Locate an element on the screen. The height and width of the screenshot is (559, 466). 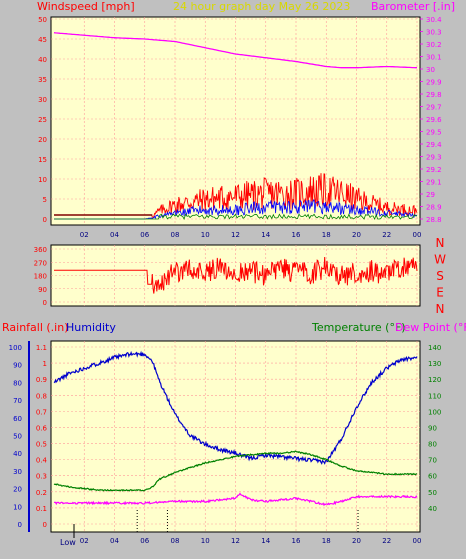
barometer-tick-label: 29.7 is located at coordinates (434, 108).